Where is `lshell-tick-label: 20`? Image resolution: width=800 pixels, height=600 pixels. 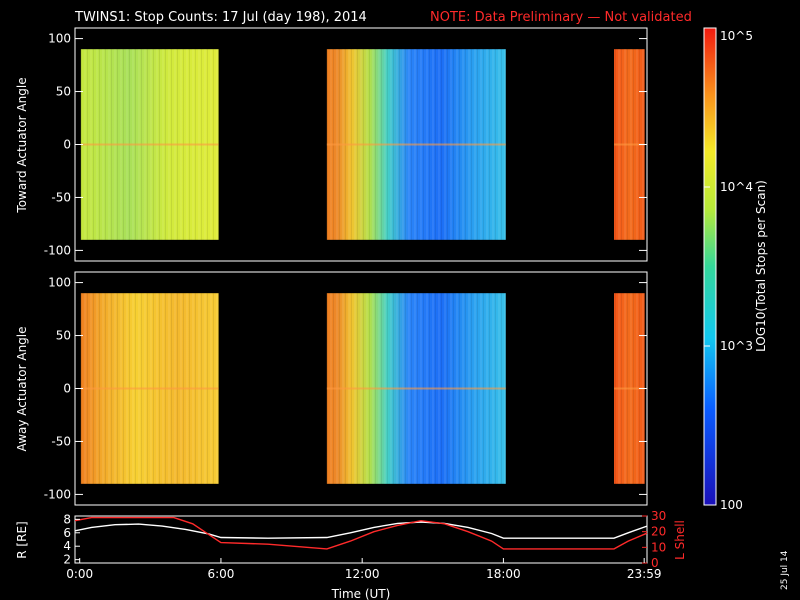
lshell-tick-label: 20 is located at coordinates (658, 532).